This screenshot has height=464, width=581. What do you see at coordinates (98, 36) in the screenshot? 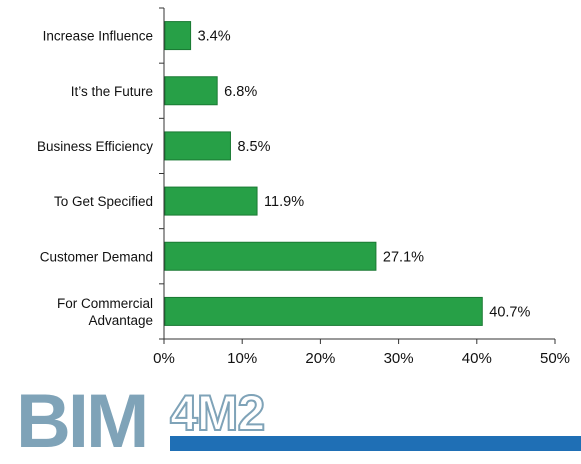
I see `category-label: Increase Influence` at bounding box center [98, 36].